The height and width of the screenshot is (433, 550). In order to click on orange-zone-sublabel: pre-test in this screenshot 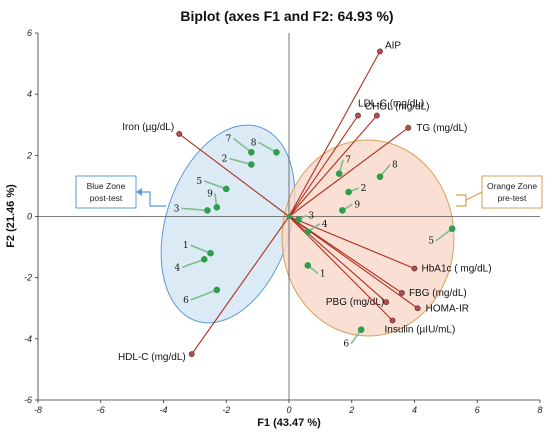, I will do `click(512, 198)`.